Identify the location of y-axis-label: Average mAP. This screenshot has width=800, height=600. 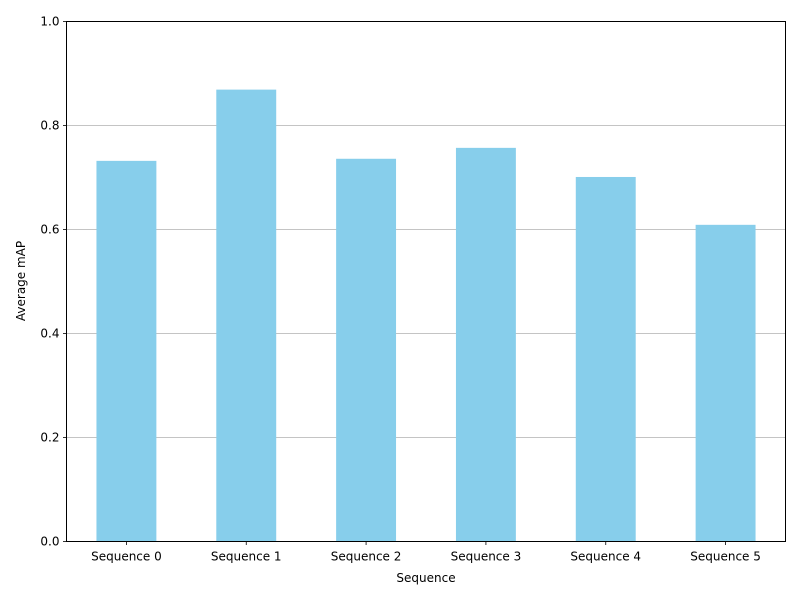
(21, 281).